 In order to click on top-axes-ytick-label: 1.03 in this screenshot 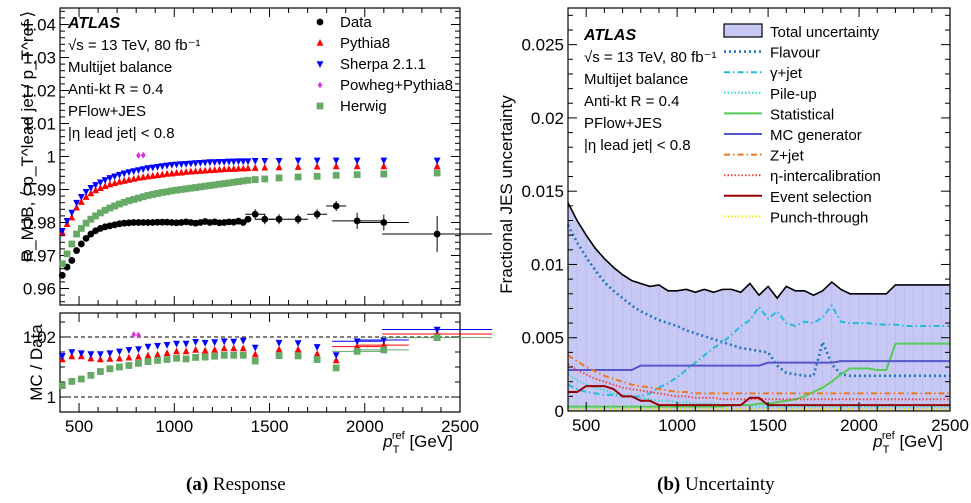, I will do `click(39, 58)`.